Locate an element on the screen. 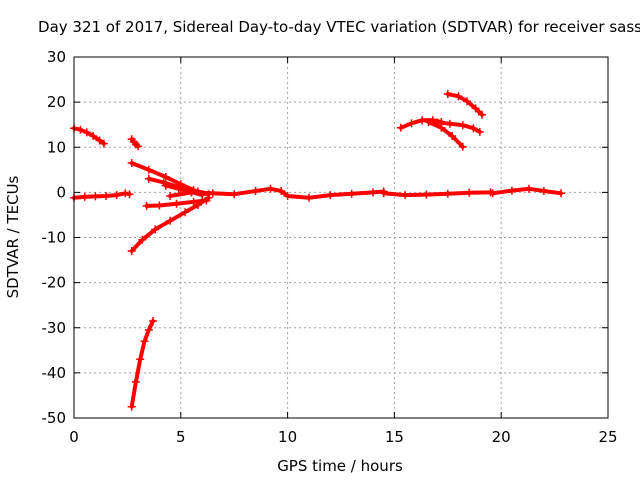  y-tick-label: 10 is located at coordinates (56, 147).